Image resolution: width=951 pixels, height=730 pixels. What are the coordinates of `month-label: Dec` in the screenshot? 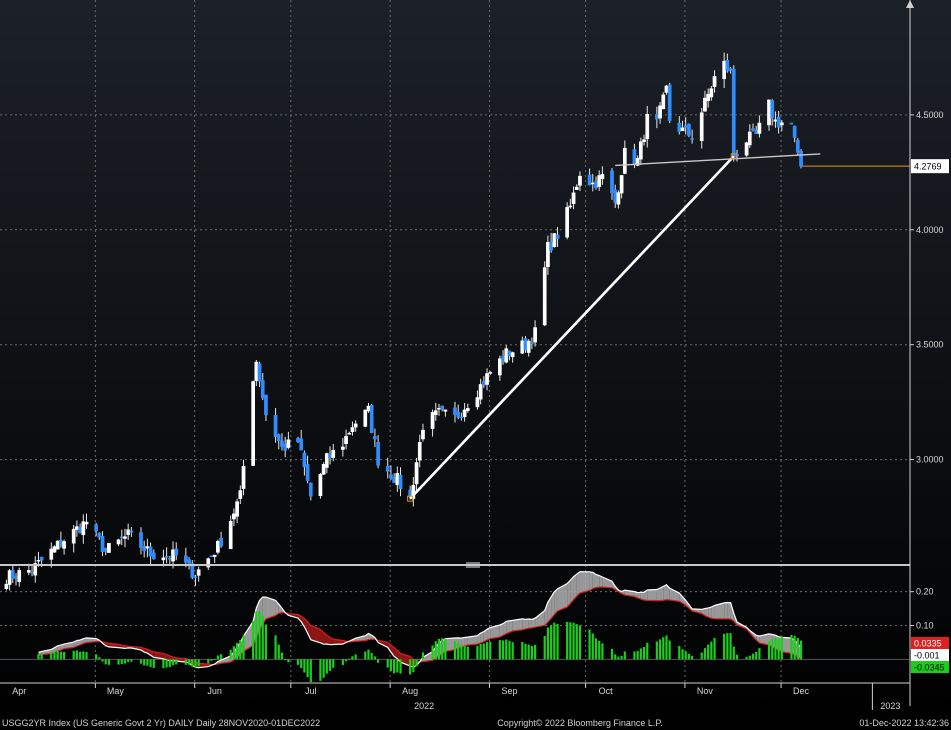 It's located at (801, 691).